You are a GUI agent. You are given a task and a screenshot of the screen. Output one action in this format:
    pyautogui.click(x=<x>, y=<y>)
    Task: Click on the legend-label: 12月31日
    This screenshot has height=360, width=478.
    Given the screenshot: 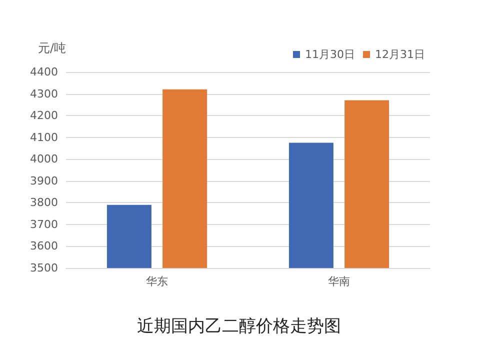 What is the action you would take?
    pyautogui.click(x=400, y=54)
    